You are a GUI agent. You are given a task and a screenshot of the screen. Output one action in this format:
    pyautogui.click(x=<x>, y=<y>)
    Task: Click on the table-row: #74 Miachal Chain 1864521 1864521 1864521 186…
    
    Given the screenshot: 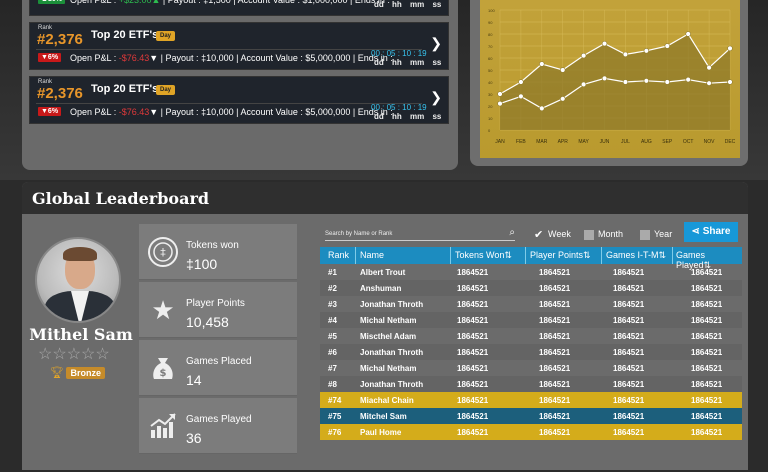 What is the action you would take?
    pyautogui.click(x=531, y=400)
    